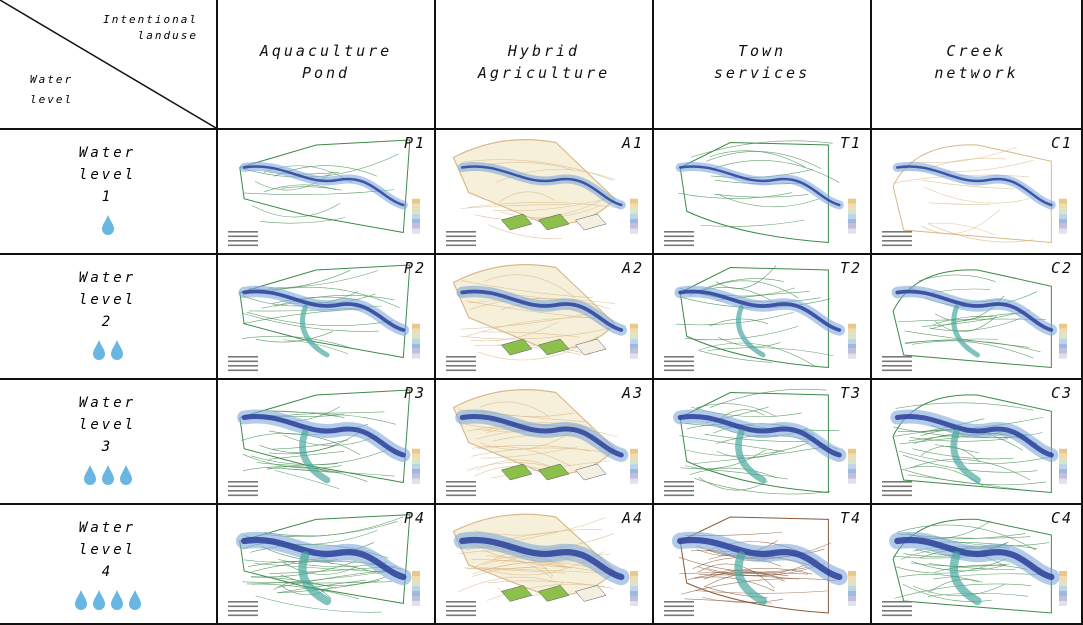  I want to click on column-title: Creek network, so click(976, 62).